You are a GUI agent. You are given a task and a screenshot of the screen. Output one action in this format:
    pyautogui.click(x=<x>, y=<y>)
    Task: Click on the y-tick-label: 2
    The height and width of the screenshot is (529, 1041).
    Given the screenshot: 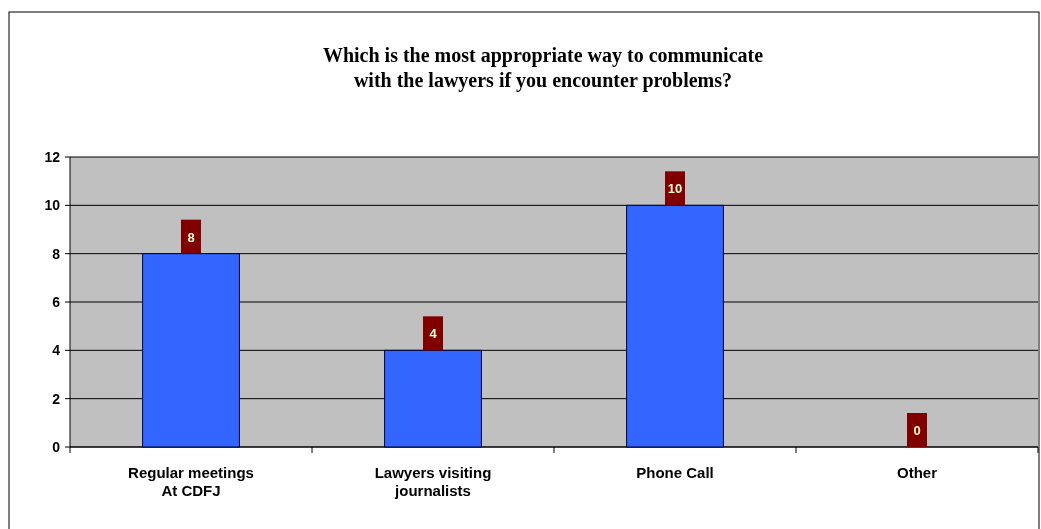 What is the action you would take?
    pyautogui.click(x=56, y=398)
    